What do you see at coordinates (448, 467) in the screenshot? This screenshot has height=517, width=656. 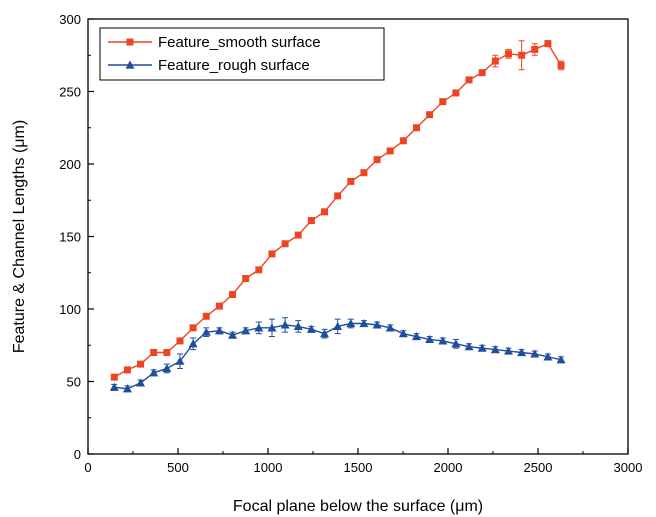 I see `x-tick-label: 2000` at bounding box center [448, 467].